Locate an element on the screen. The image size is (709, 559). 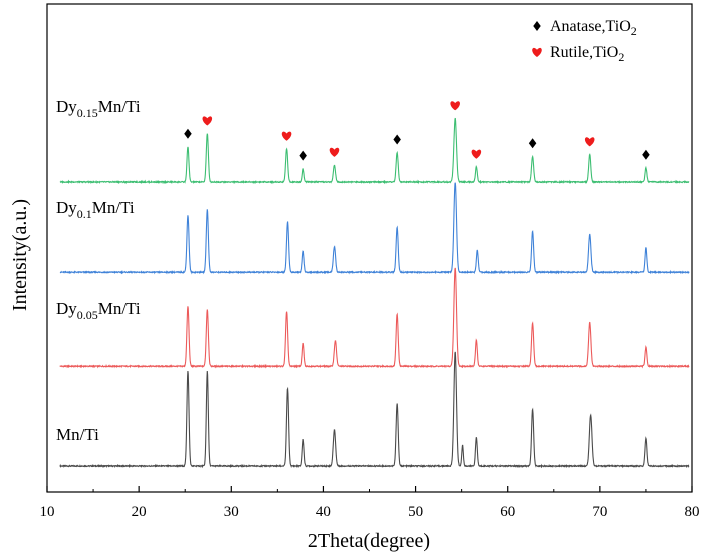
x-tick-label: 60 is located at coordinates (507, 512).